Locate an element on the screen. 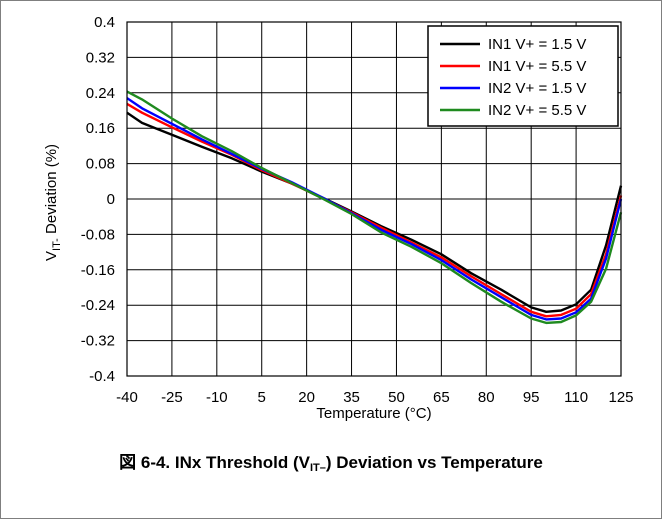  y-axis-label-rest: Deviation (%) is located at coordinates (51, 191).